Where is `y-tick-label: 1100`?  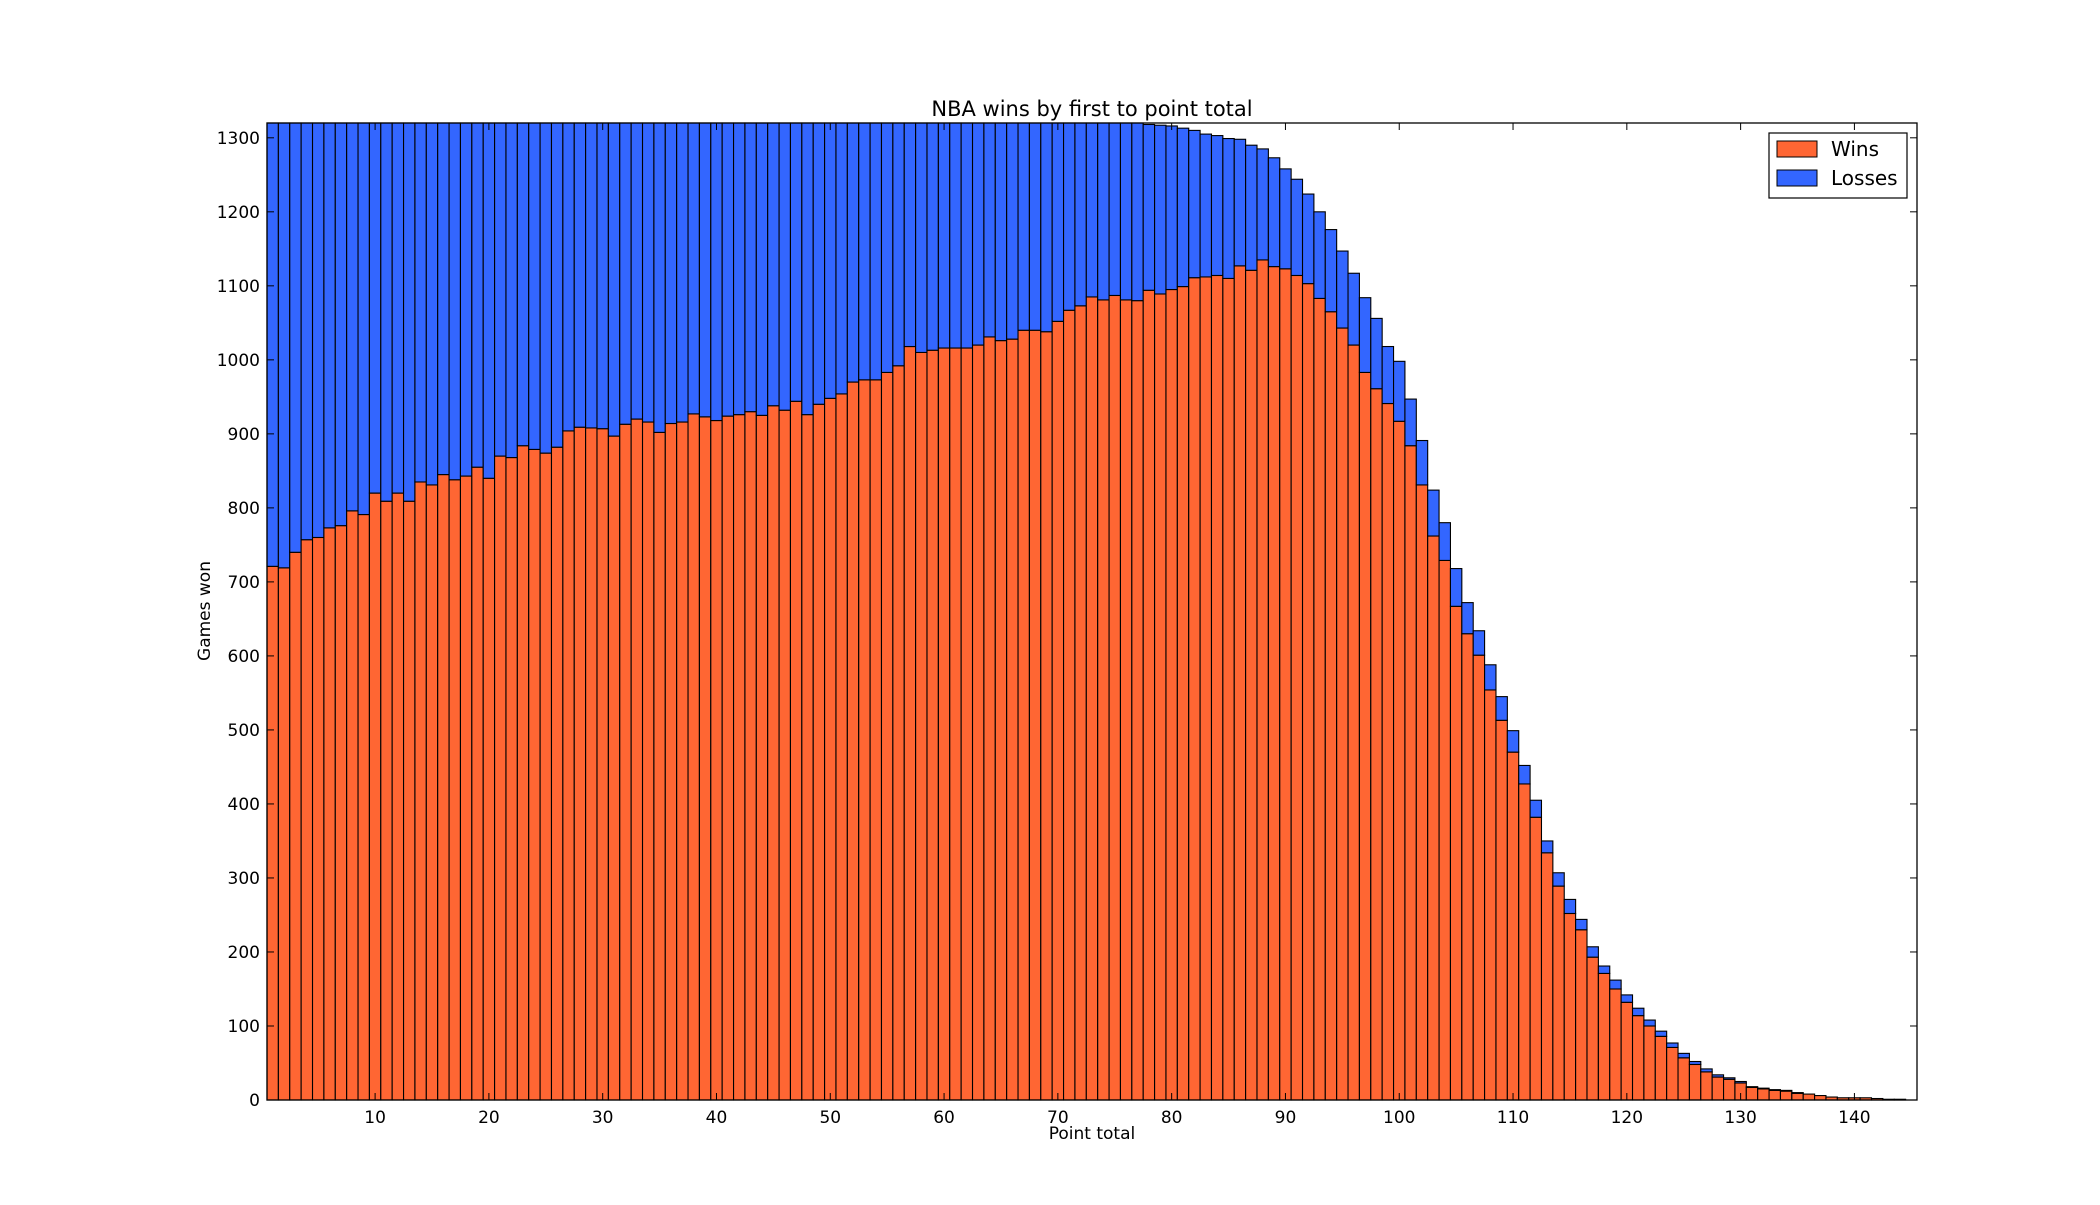 y-tick-label: 1100 is located at coordinates (238, 287).